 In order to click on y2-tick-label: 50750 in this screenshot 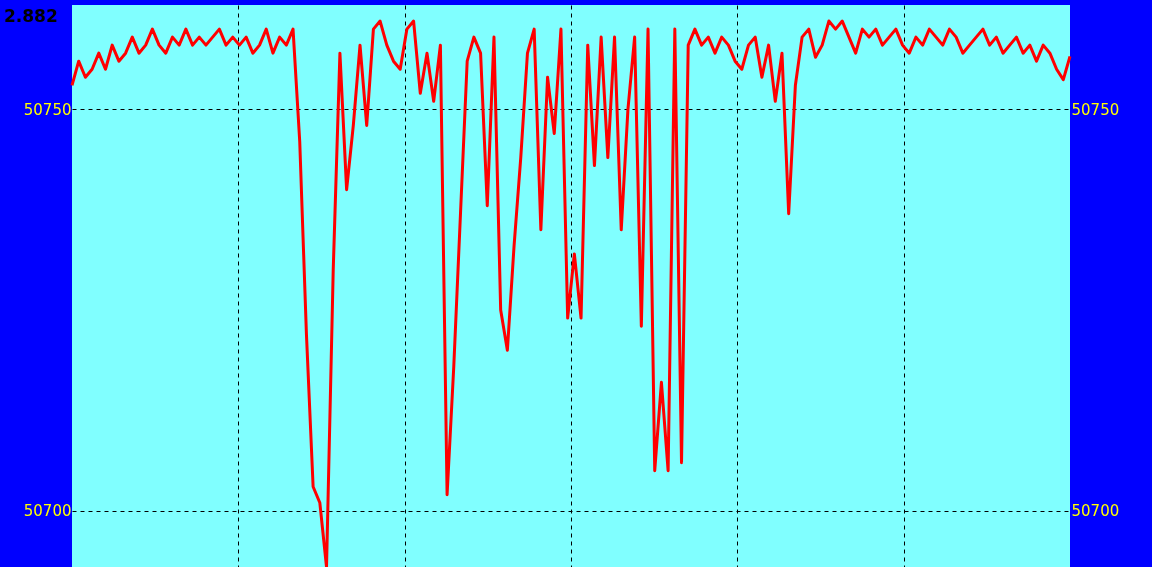, I will do `click(1095, 109)`.